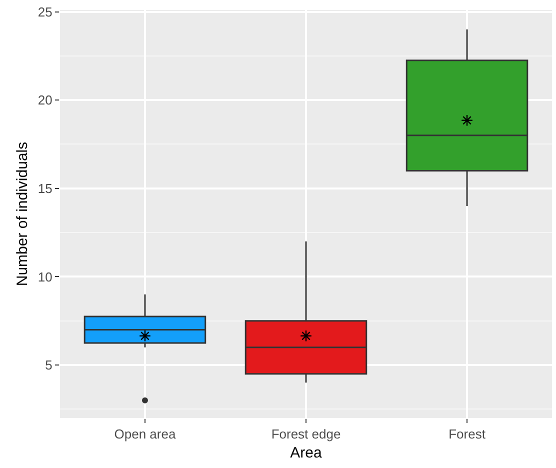 This screenshot has width=556, height=468. I want to click on y-tick-label: 10, so click(45, 276).